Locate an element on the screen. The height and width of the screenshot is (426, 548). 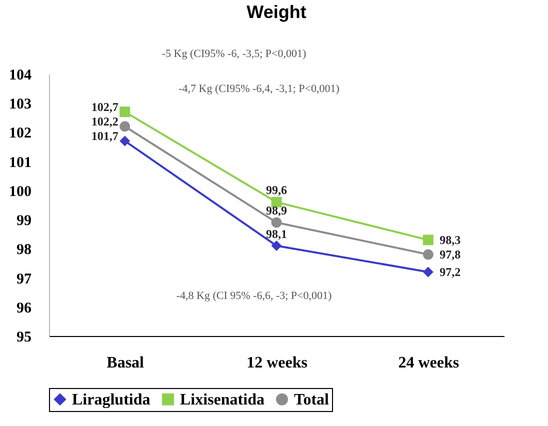
legend-label: Total is located at coordinates (312, 399).